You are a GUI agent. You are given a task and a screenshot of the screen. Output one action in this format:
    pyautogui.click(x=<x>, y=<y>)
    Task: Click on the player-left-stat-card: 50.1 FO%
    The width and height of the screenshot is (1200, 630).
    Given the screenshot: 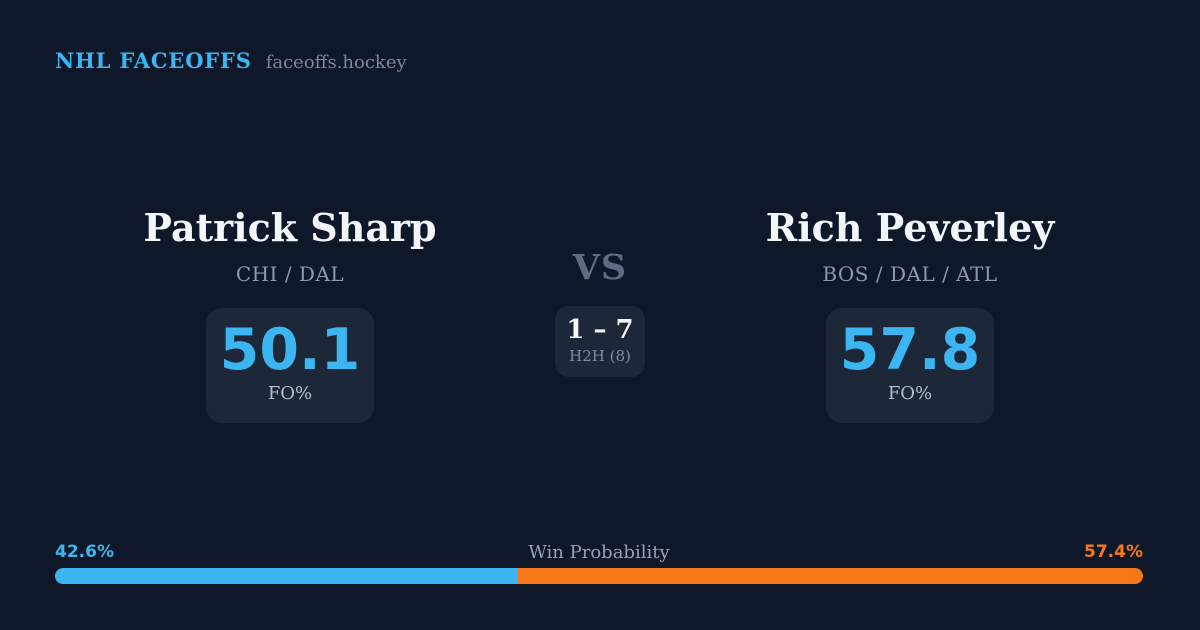 What is the action you would take?
    pyautogui.click(x=290, y=365)
    